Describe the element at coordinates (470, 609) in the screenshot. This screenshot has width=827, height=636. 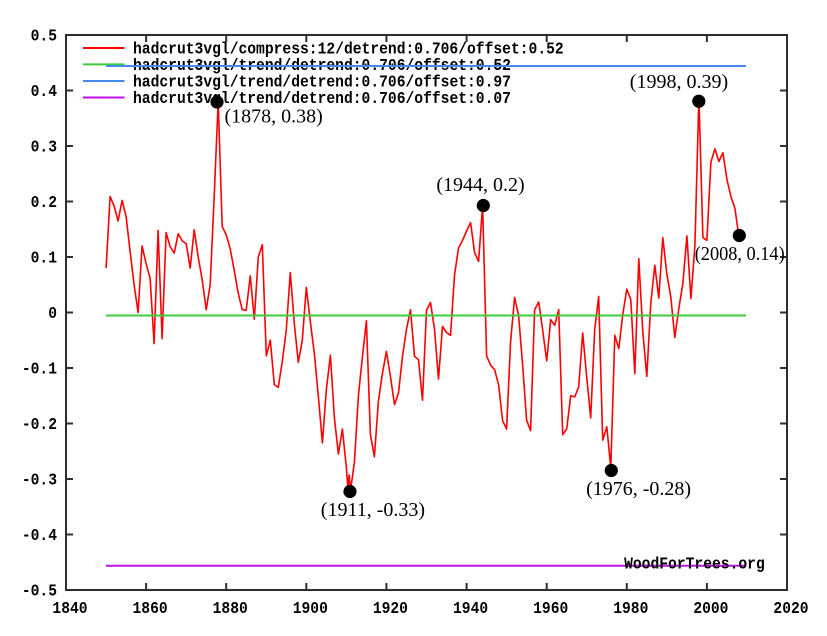
I see `svg-text: 1940` at that location.